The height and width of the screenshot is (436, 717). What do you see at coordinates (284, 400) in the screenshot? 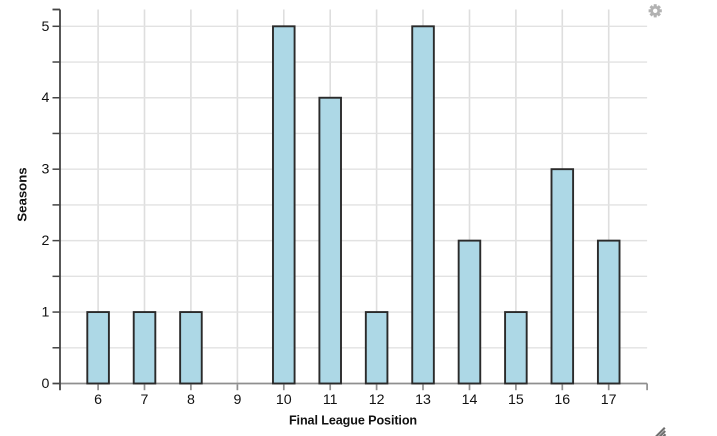
I see `svg-text: 10` at bounding box center [284, 400].